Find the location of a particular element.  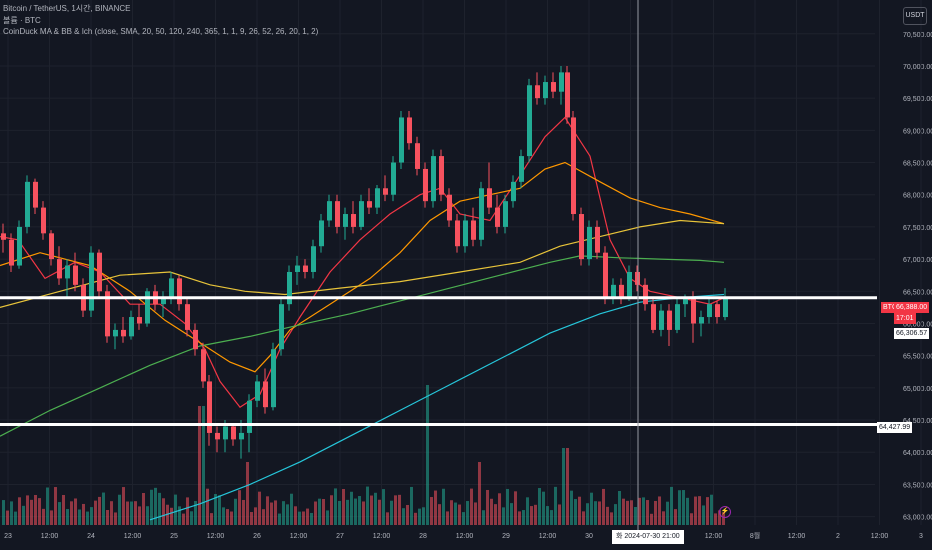

x-tick-label: 2 is located at coordinates (838, 536).